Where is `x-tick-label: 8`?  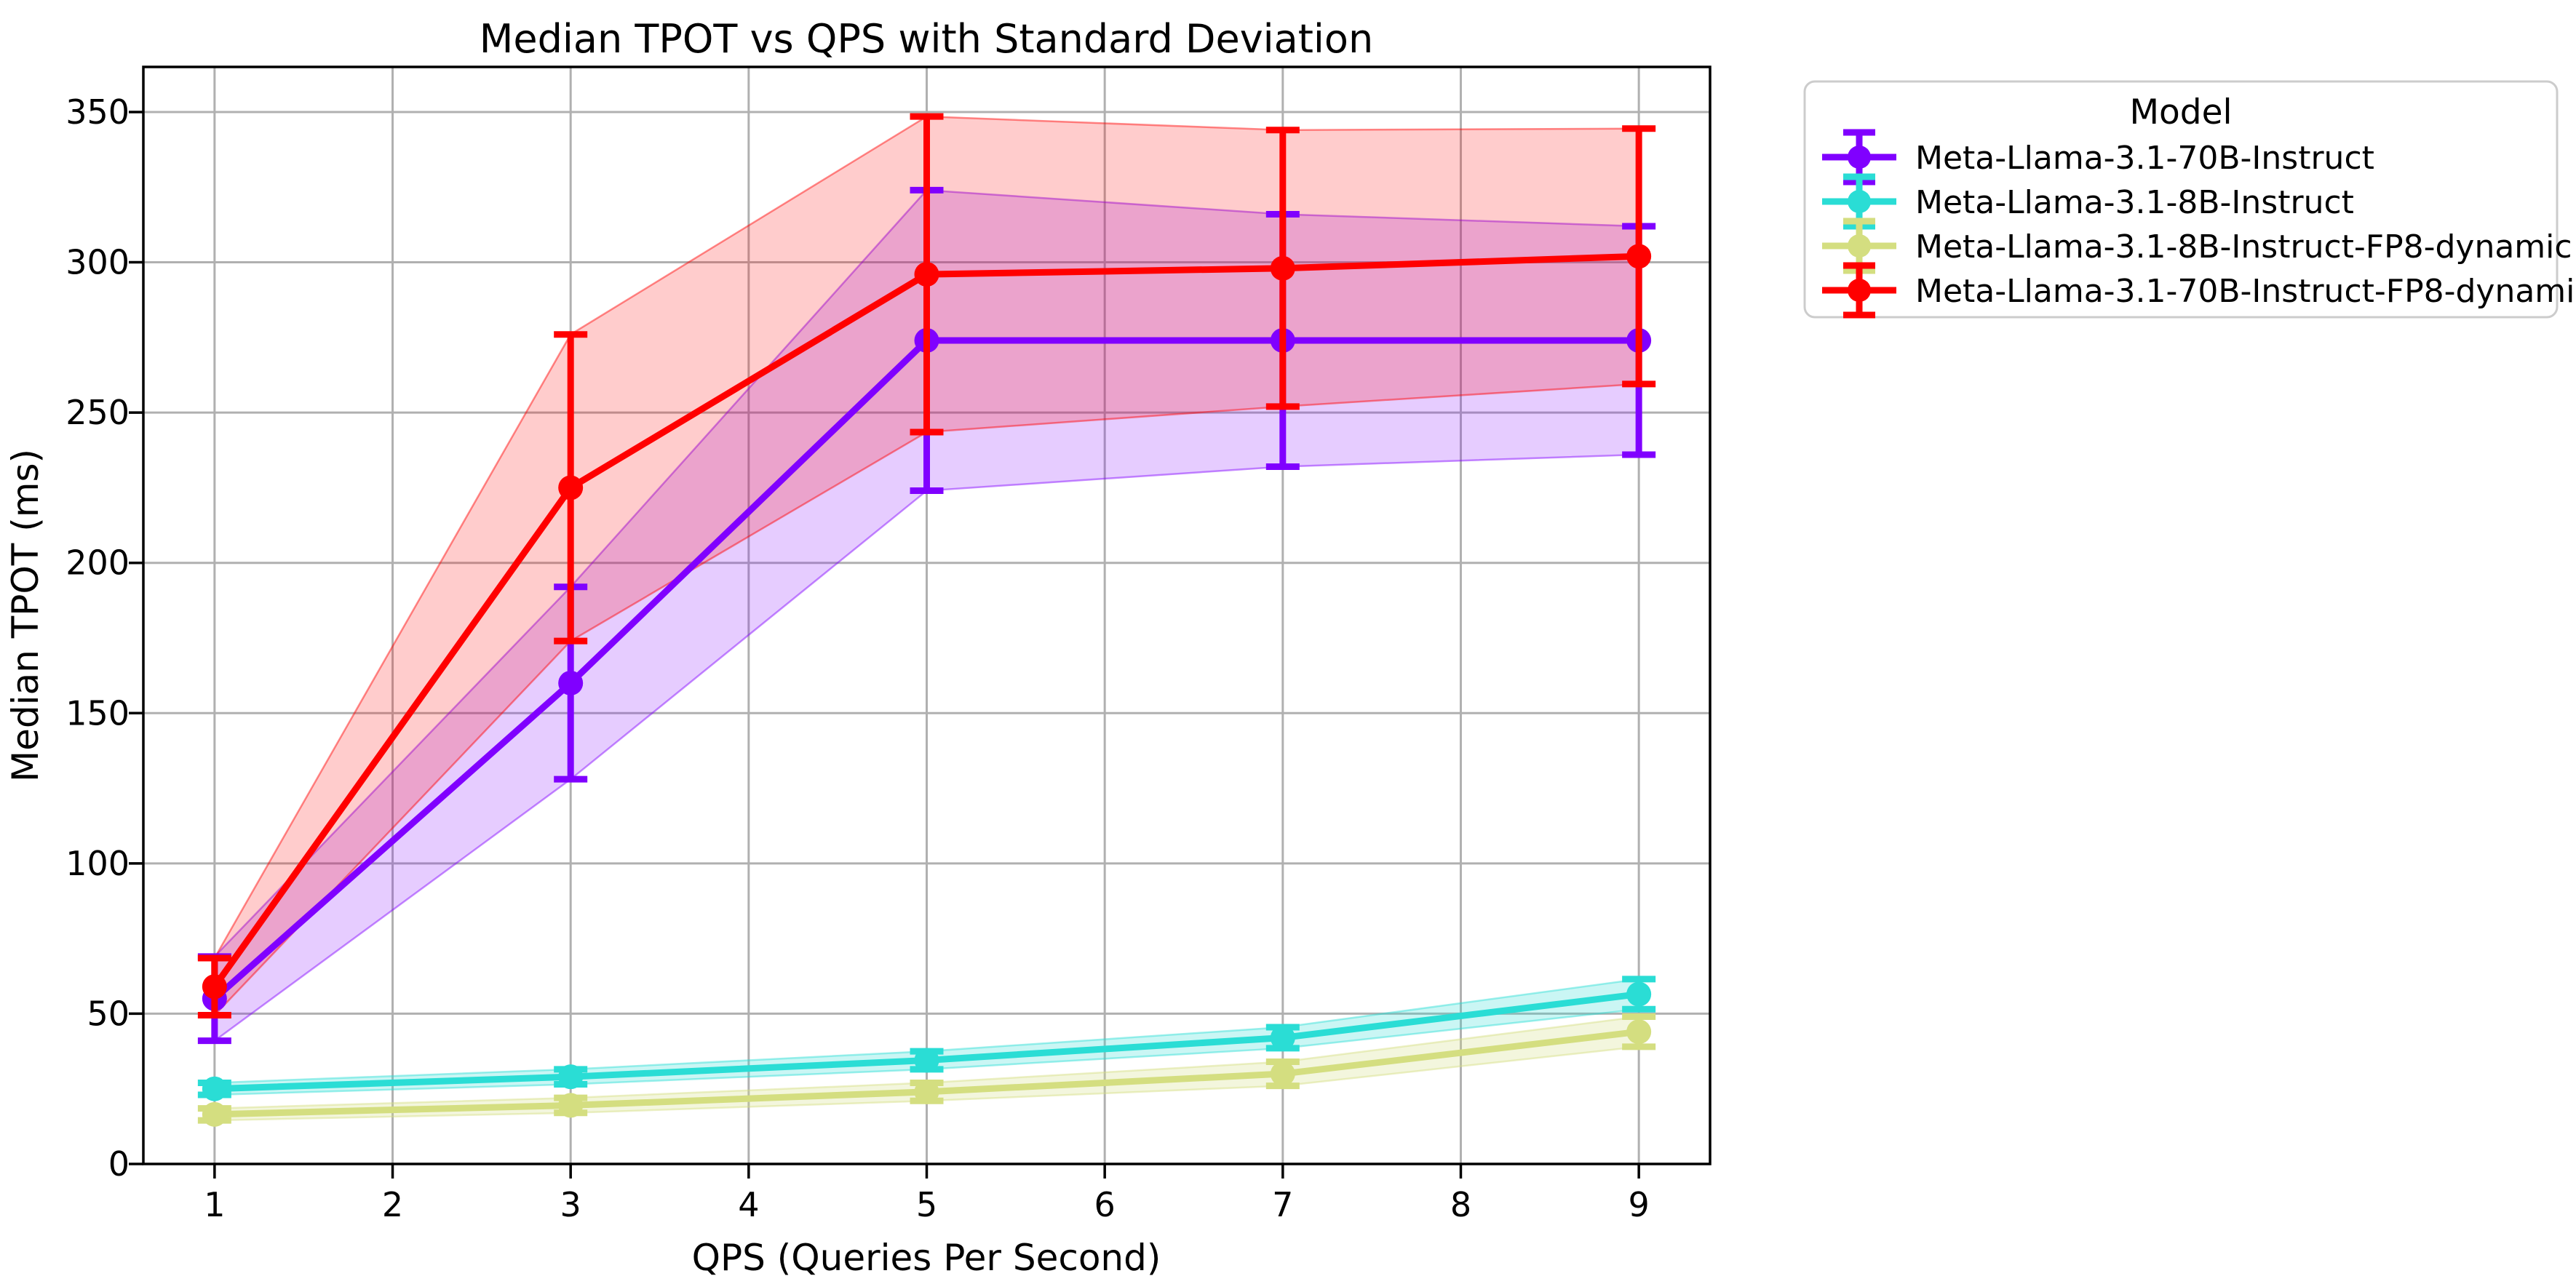 x-tick-label: 8 is located at coordinates (1460, 1204).